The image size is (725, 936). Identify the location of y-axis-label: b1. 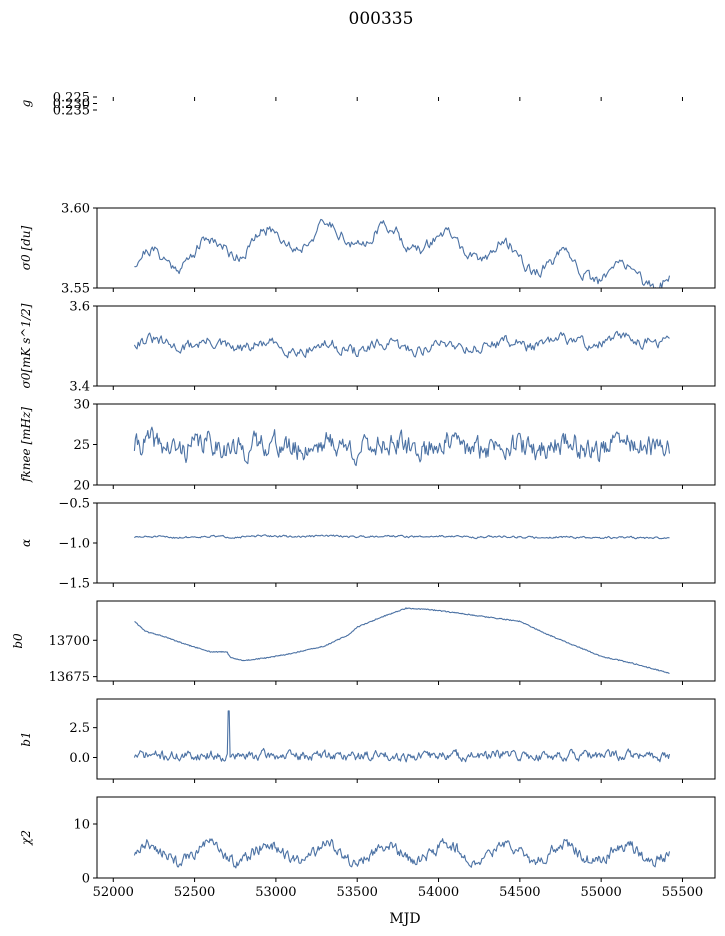
(26, 738).